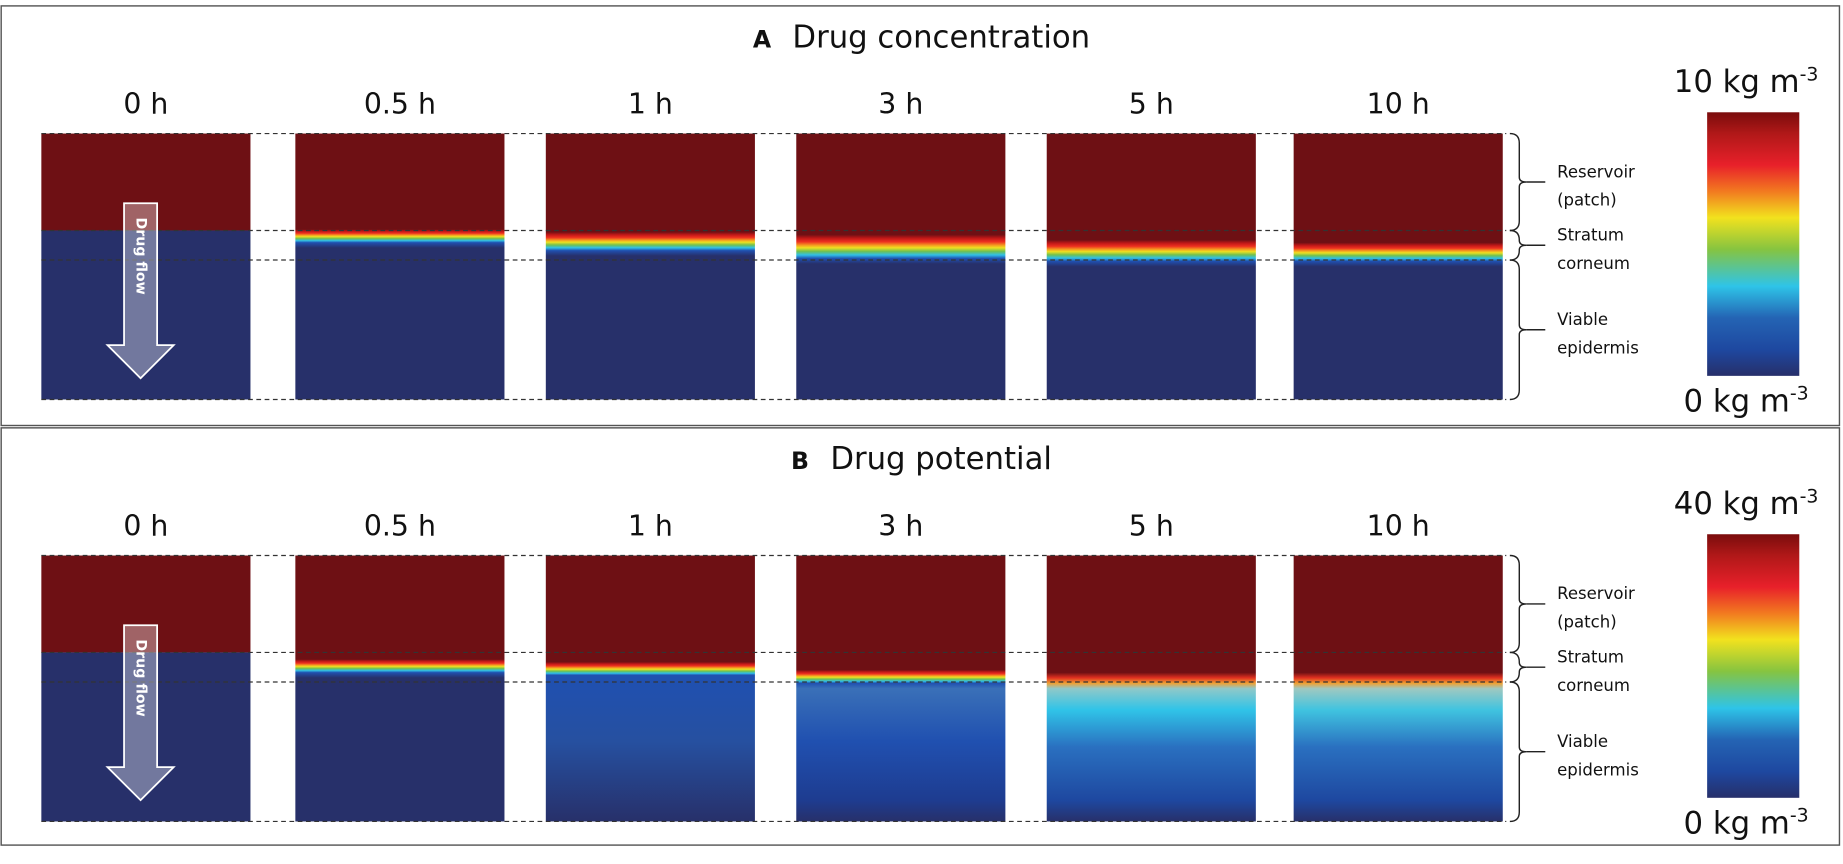  I want to click on colorbar-label: 10 kg m-3, so click(1746, 81).